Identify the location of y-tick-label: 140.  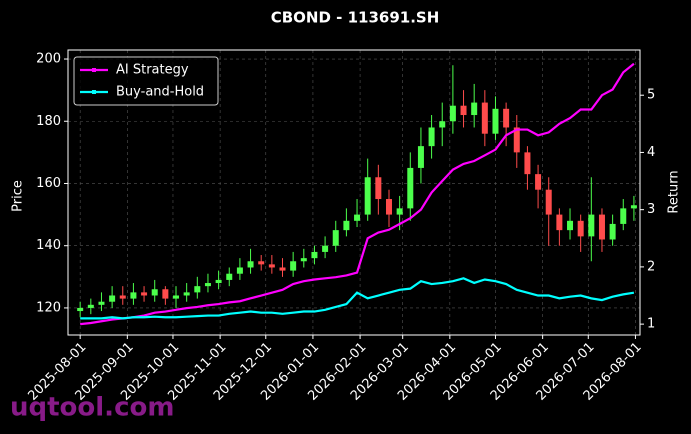
(48, 245).